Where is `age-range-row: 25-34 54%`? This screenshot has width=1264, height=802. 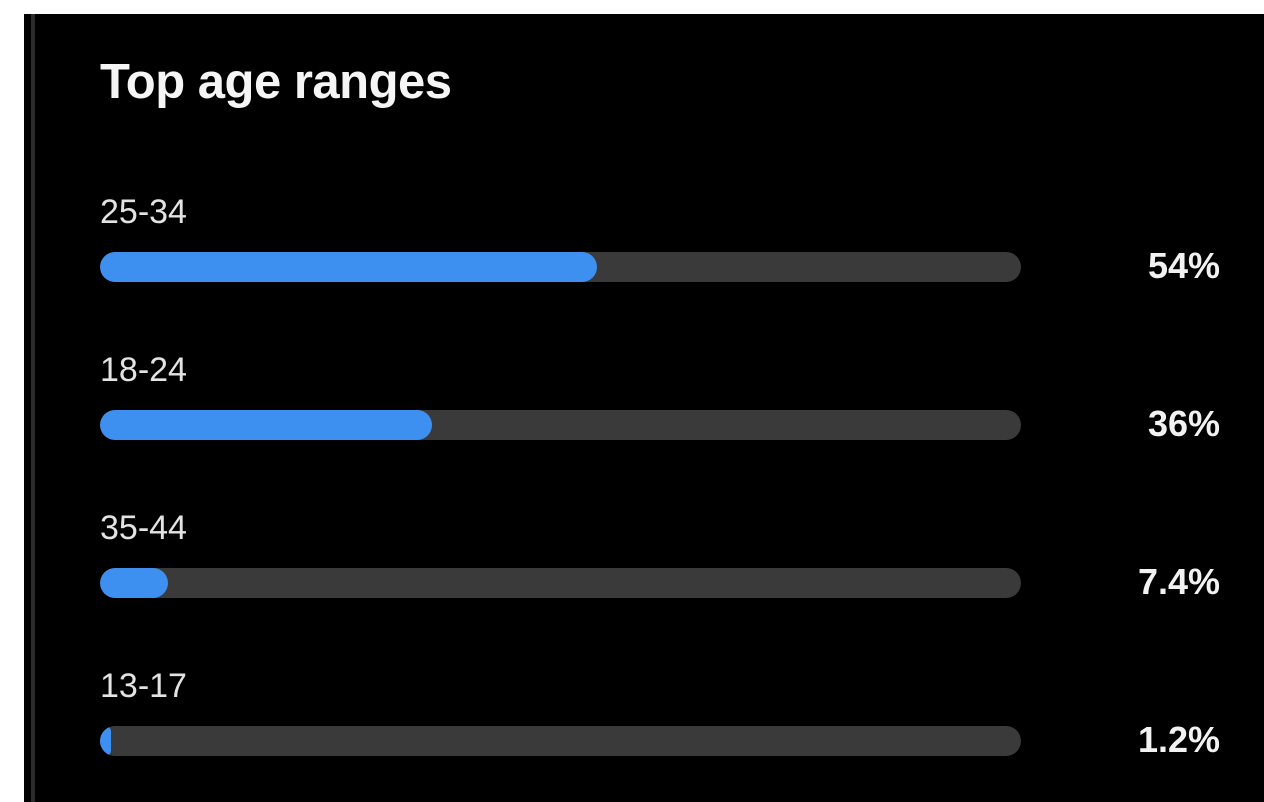 age-range-row: 25-34 54% is located at coordinates (670, 247).